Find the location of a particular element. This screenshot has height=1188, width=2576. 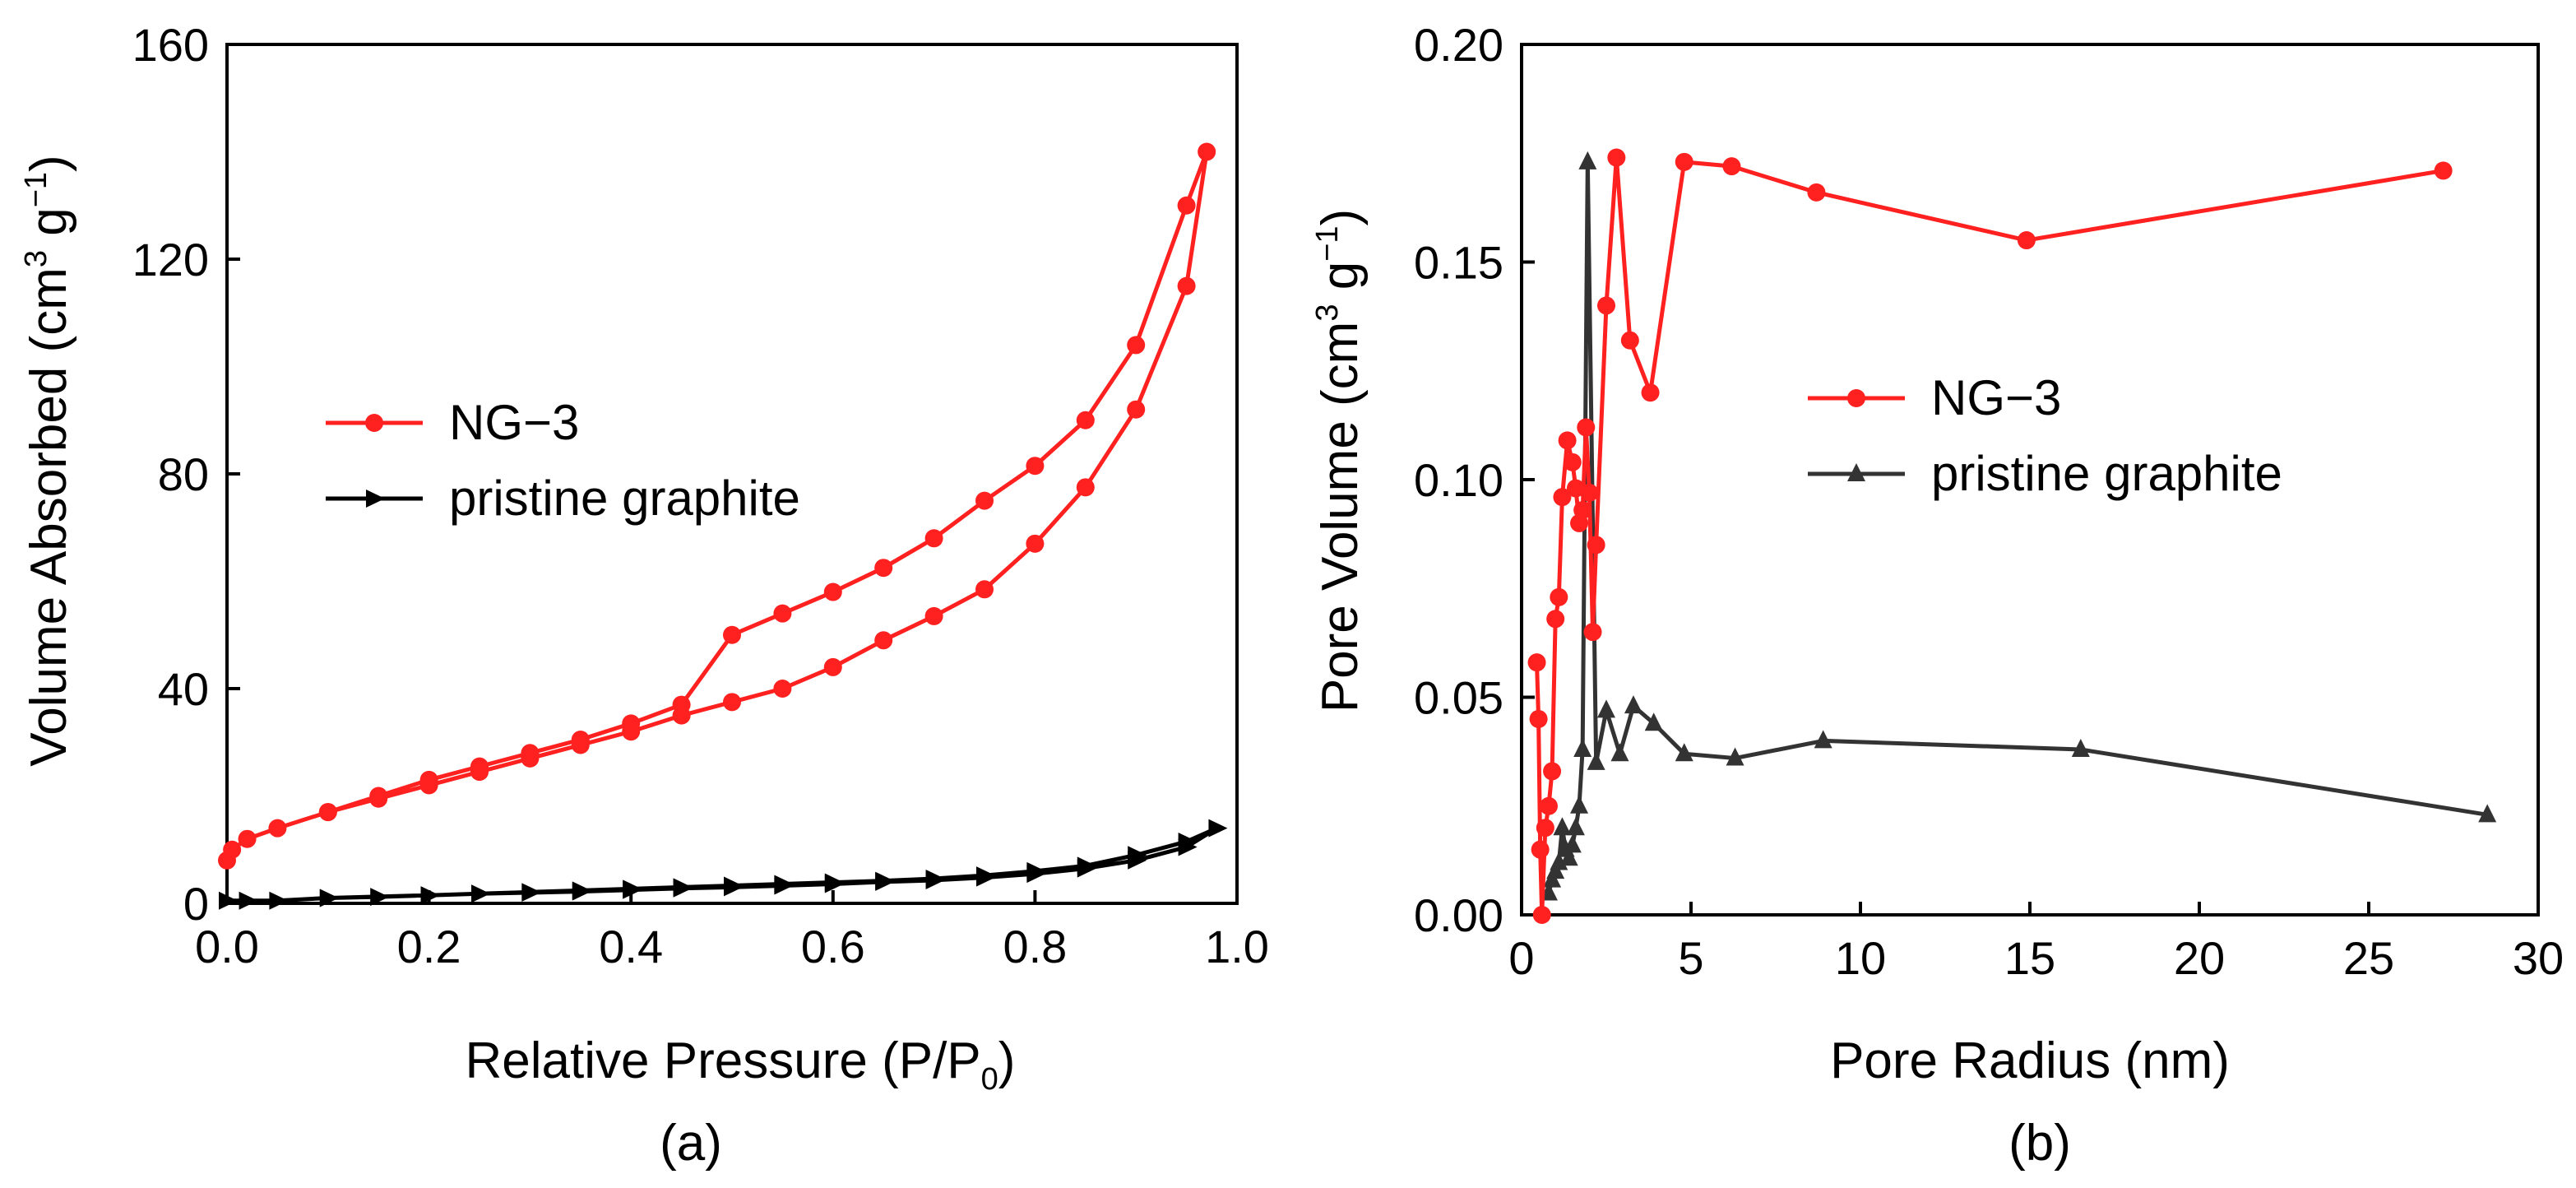

panel-a-ytick-label: 120 is located at coordinates (170, 259).